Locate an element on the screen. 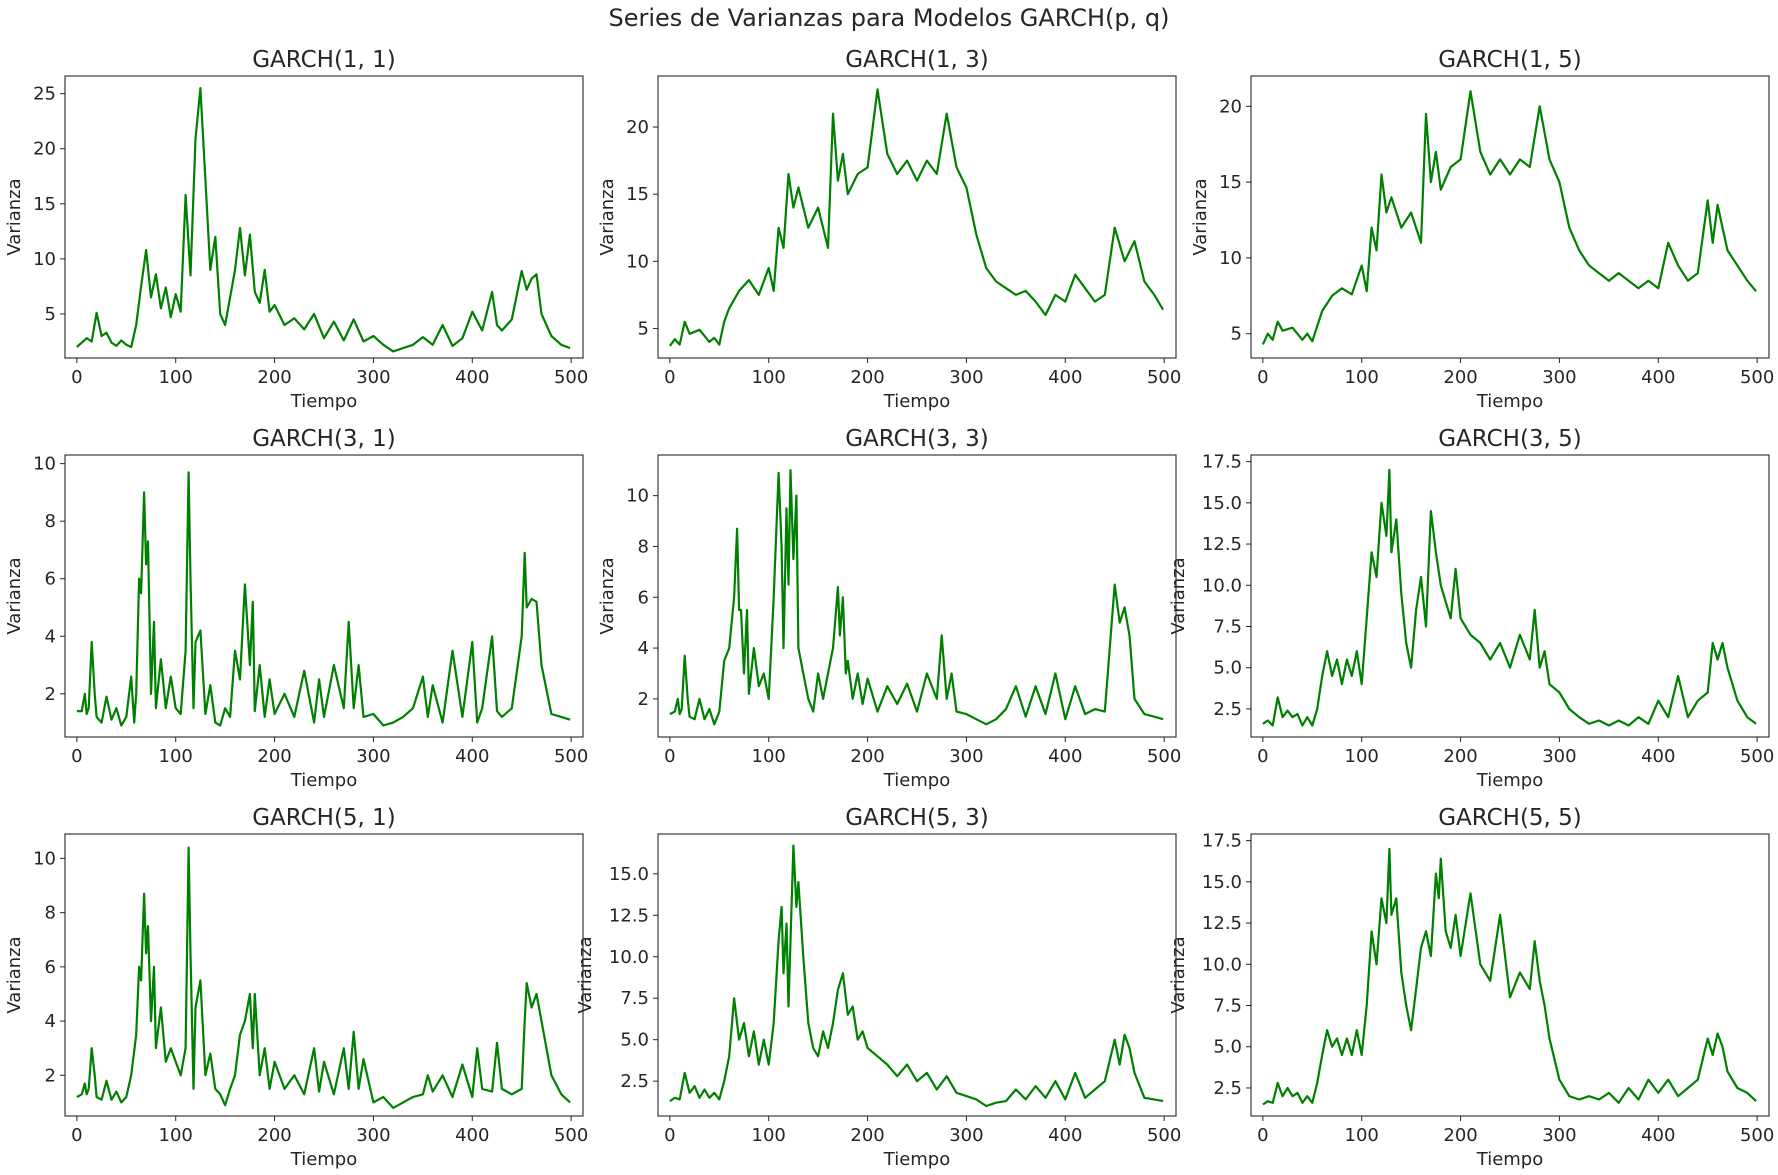 The height and width of the screenshot is (1175, 1778). subplot-title: GARCH(3, 3) is located at coordinates (917, 439).